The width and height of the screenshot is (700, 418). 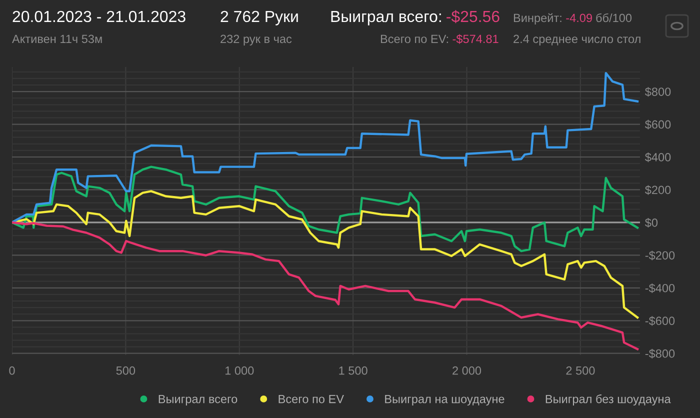 What do you see at coordinates (660, 288) in the screenshot?
I see `y-tick-label: -$400` at bounding box center [660, 288].